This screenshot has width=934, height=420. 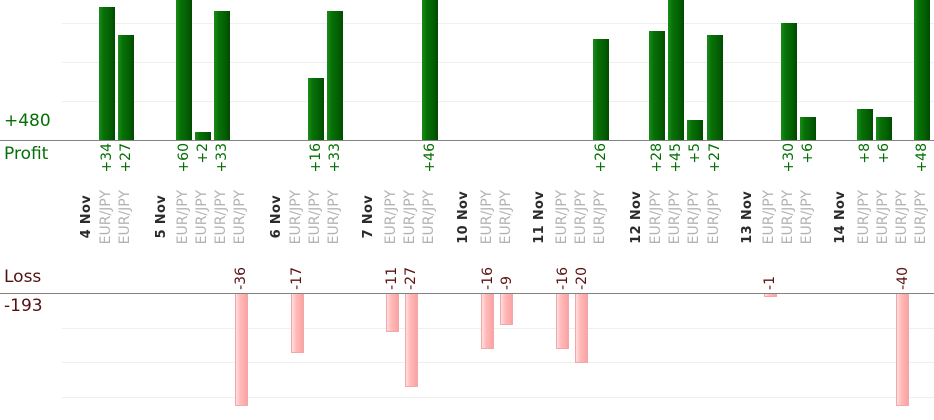 What do you see at coordinates (277, 217) in the screenshot?
I see `date-label-cell: 6 Nov` at bounding box center [277, 217].